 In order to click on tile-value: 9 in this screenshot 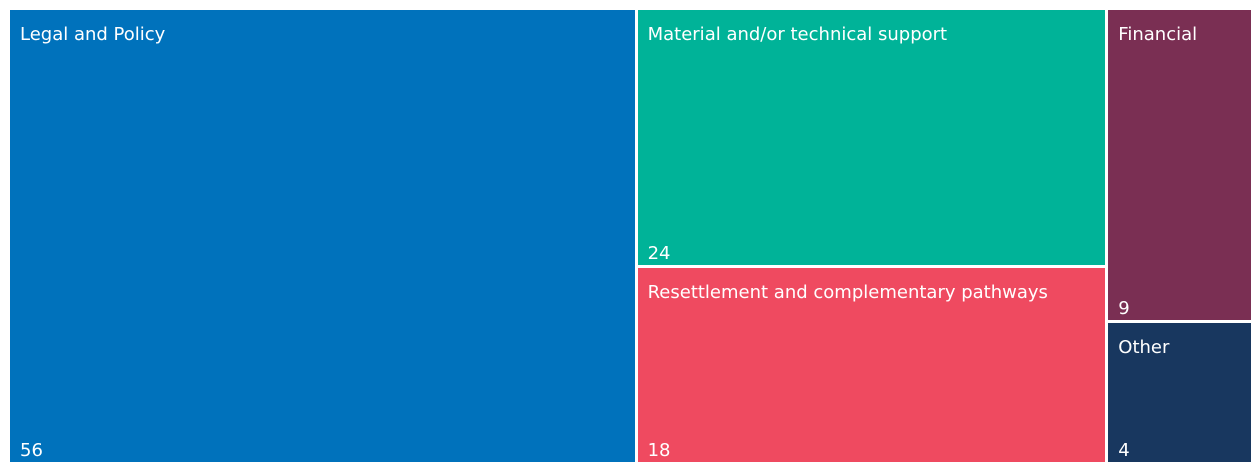, I will do `click(1124, 308)`.